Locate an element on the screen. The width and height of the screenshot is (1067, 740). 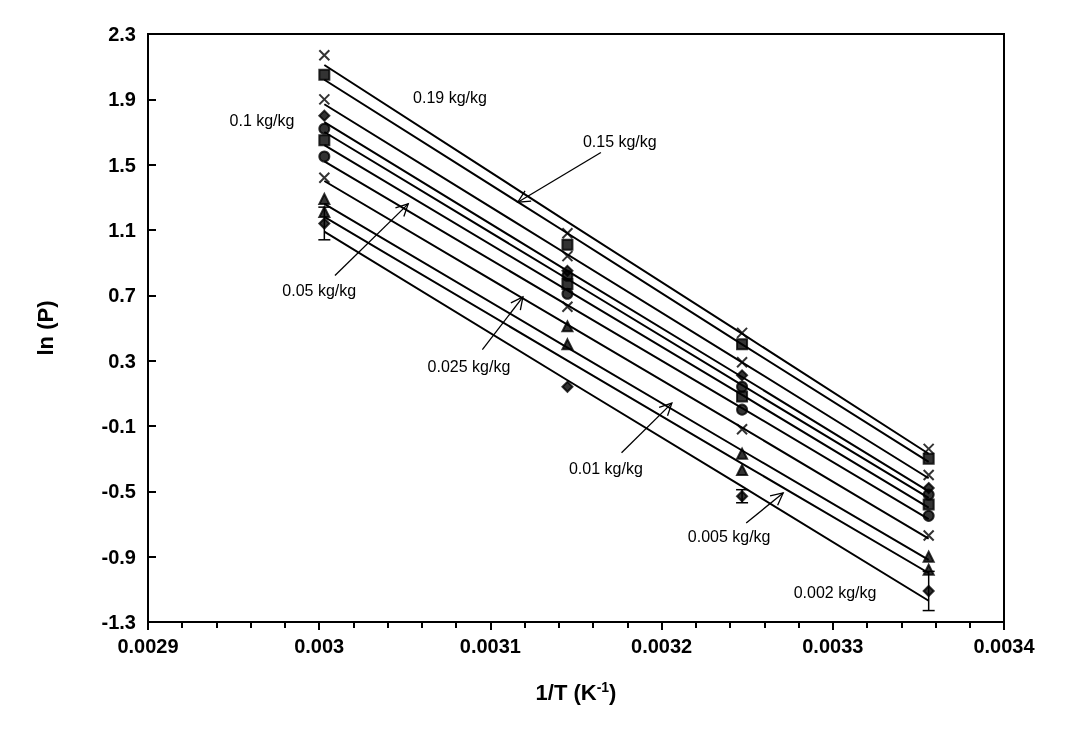
x-tick-label: 0.003 is located at coordinates (319, 646).